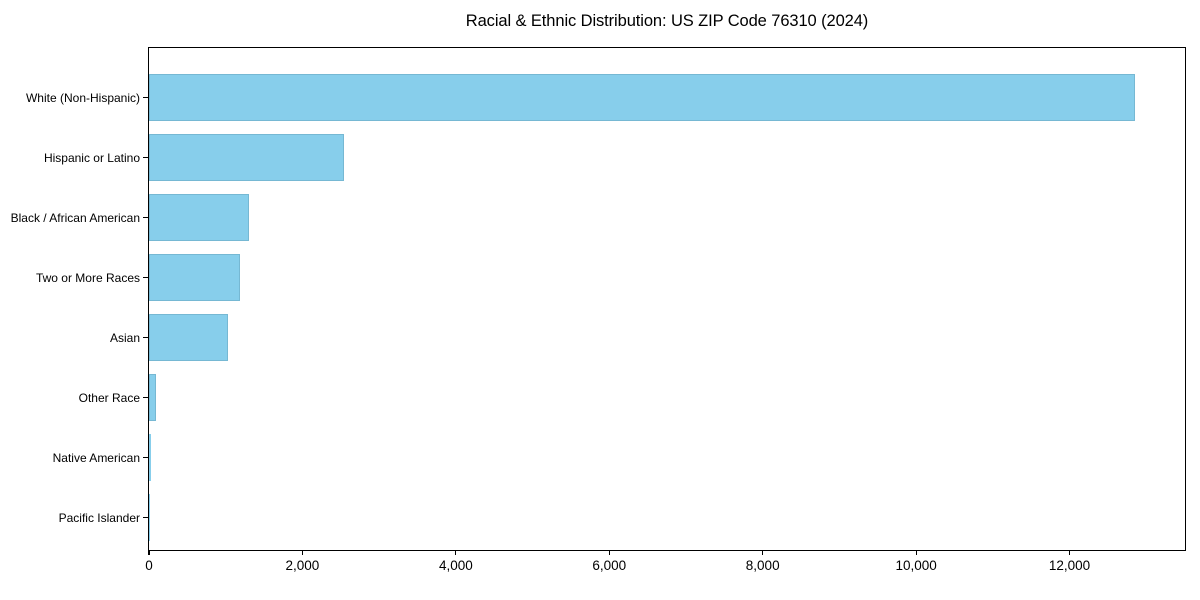 This screenshot has width=1200, height=600. Describe the element at coordinates (455, 565) in the screenshot. I see `x-tick-label: 4,000` at that location.